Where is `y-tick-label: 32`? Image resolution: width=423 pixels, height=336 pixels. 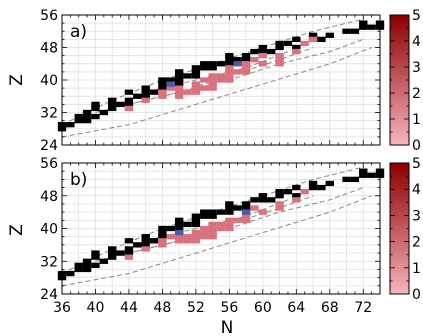
y-tick-label: 32 is located at coordinates (49, 114).